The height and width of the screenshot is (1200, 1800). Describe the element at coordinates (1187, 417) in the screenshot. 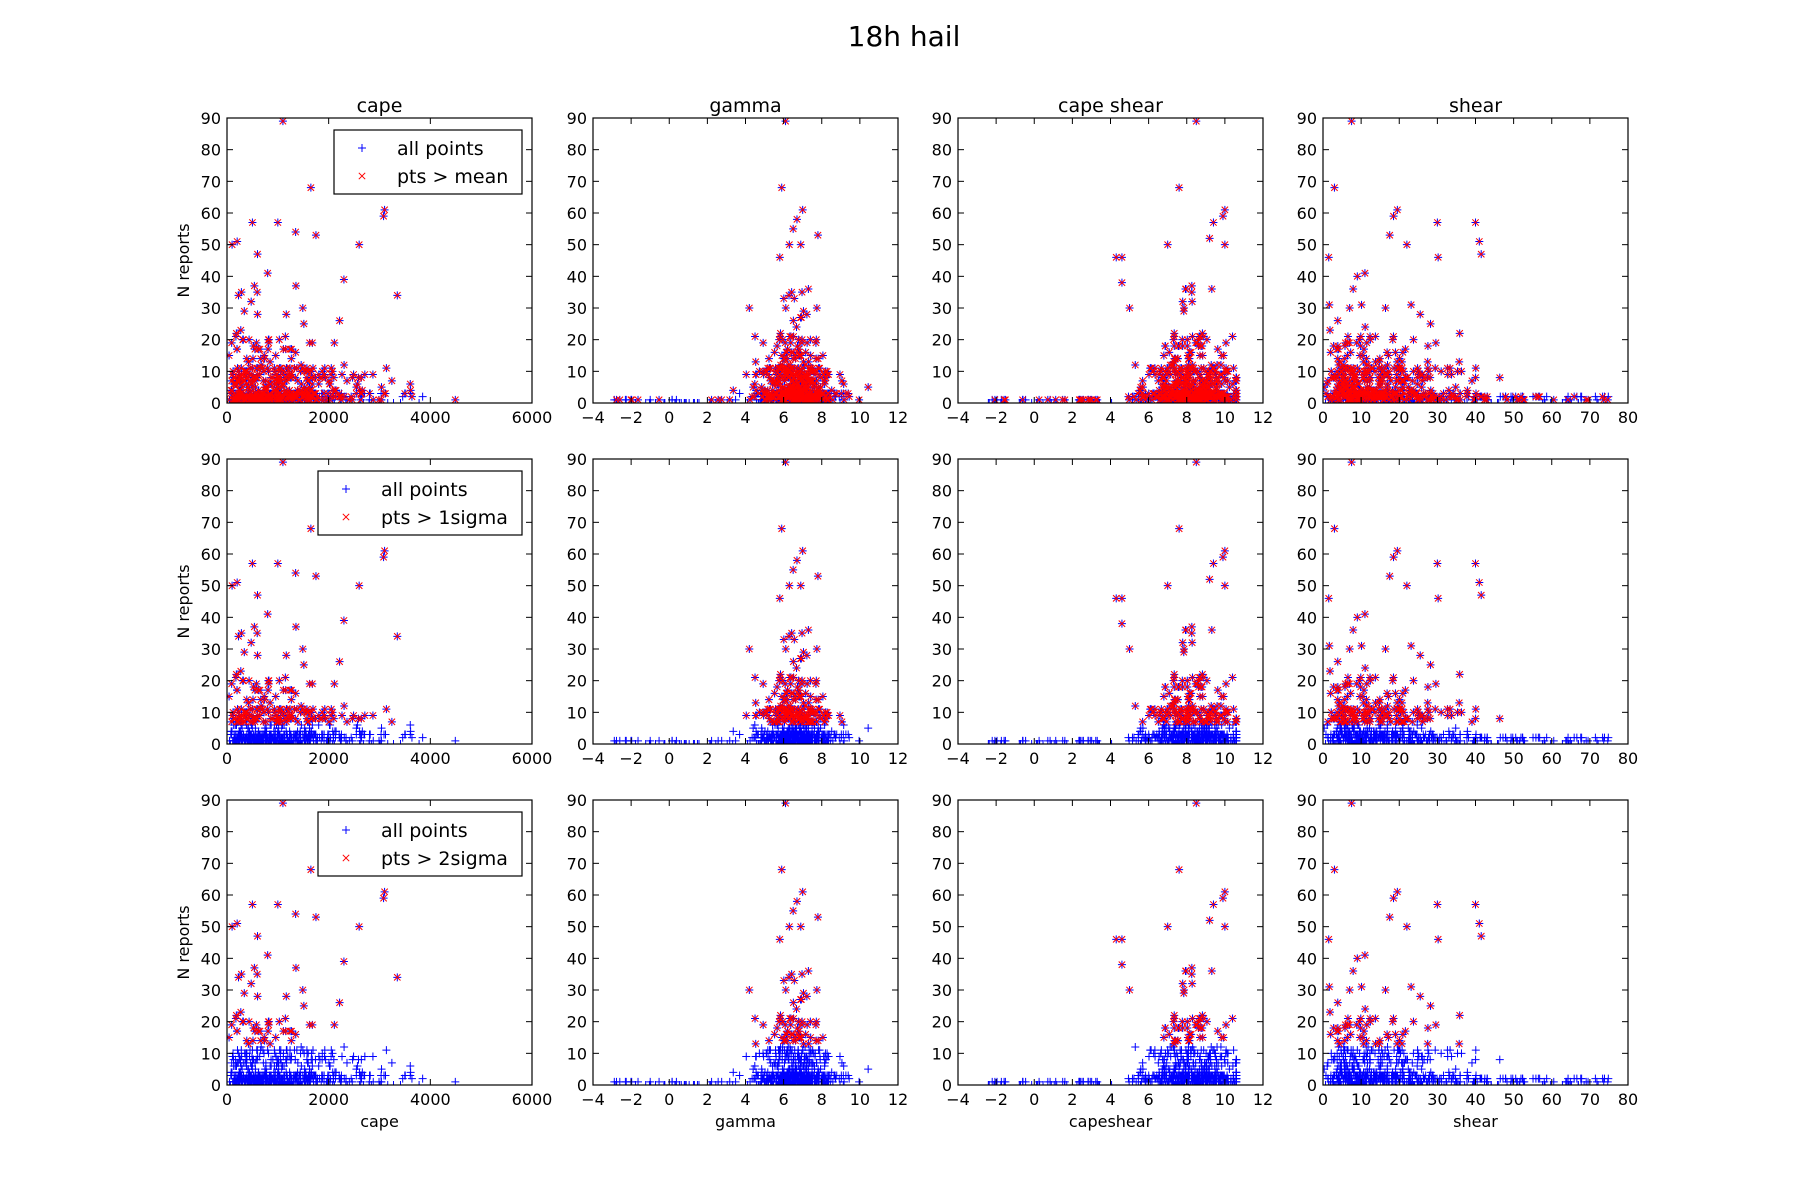

I see `x-tick-label: 8` at that location.